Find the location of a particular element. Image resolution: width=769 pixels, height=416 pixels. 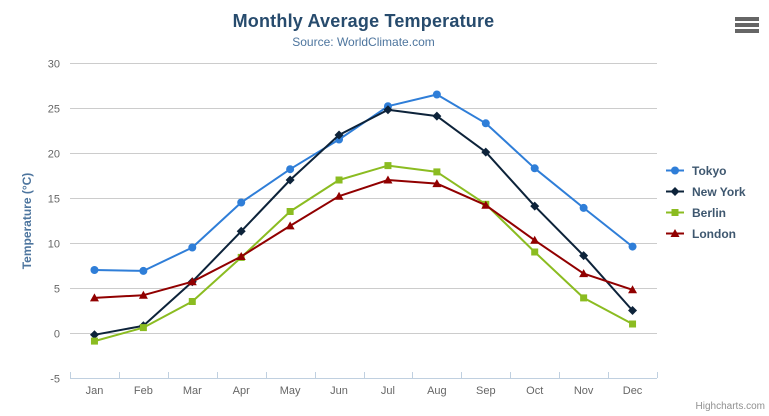

x-axis-label: Feb is located at coordinates (143, 391).